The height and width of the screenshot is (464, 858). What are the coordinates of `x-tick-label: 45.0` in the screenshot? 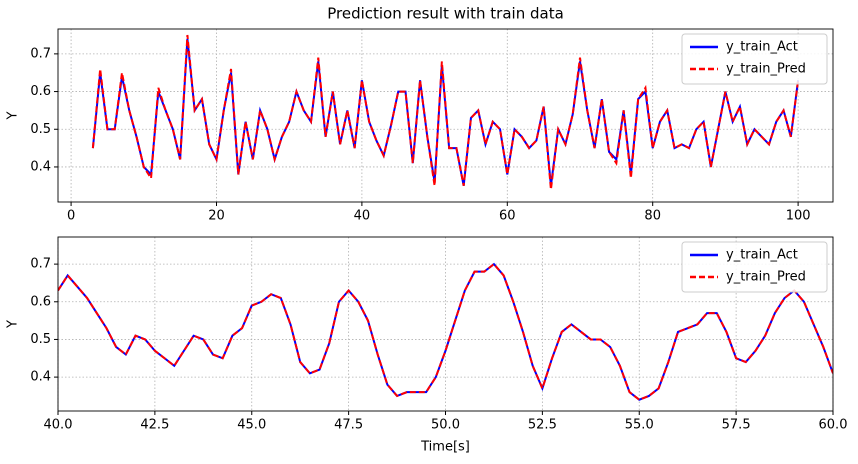 It's located at (251, 425).